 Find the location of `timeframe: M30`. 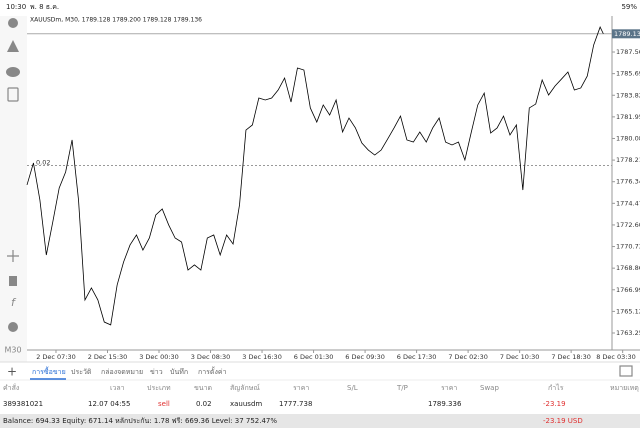

timeframe: M30 is located at coordinates (12, 350).